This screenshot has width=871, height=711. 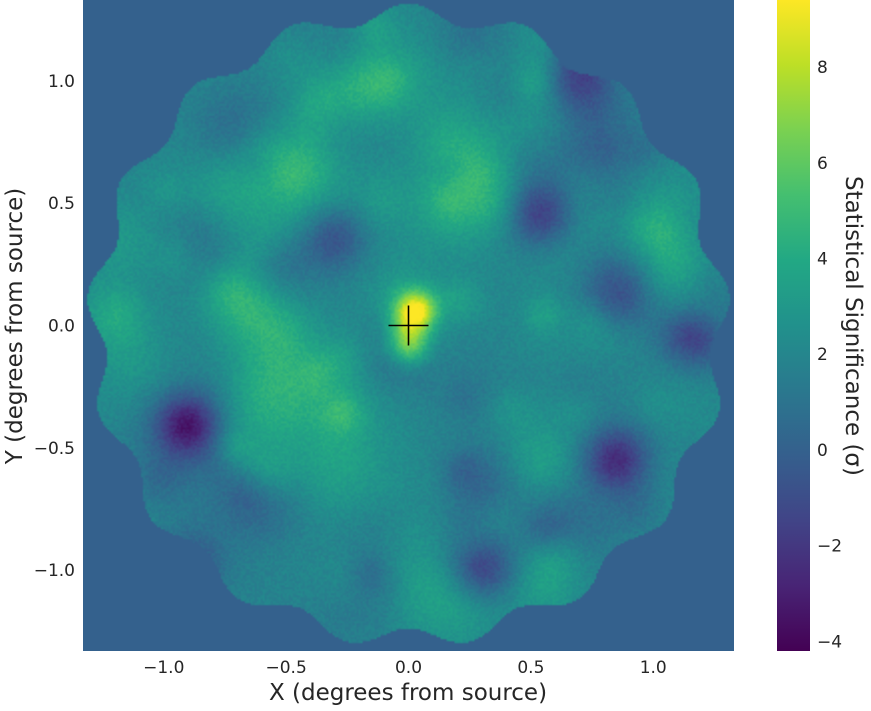 What do you see at coordinates (61, 204) in the screenshot?
I see `y-tick-label: 0.5` at bounding box center [61, 204].